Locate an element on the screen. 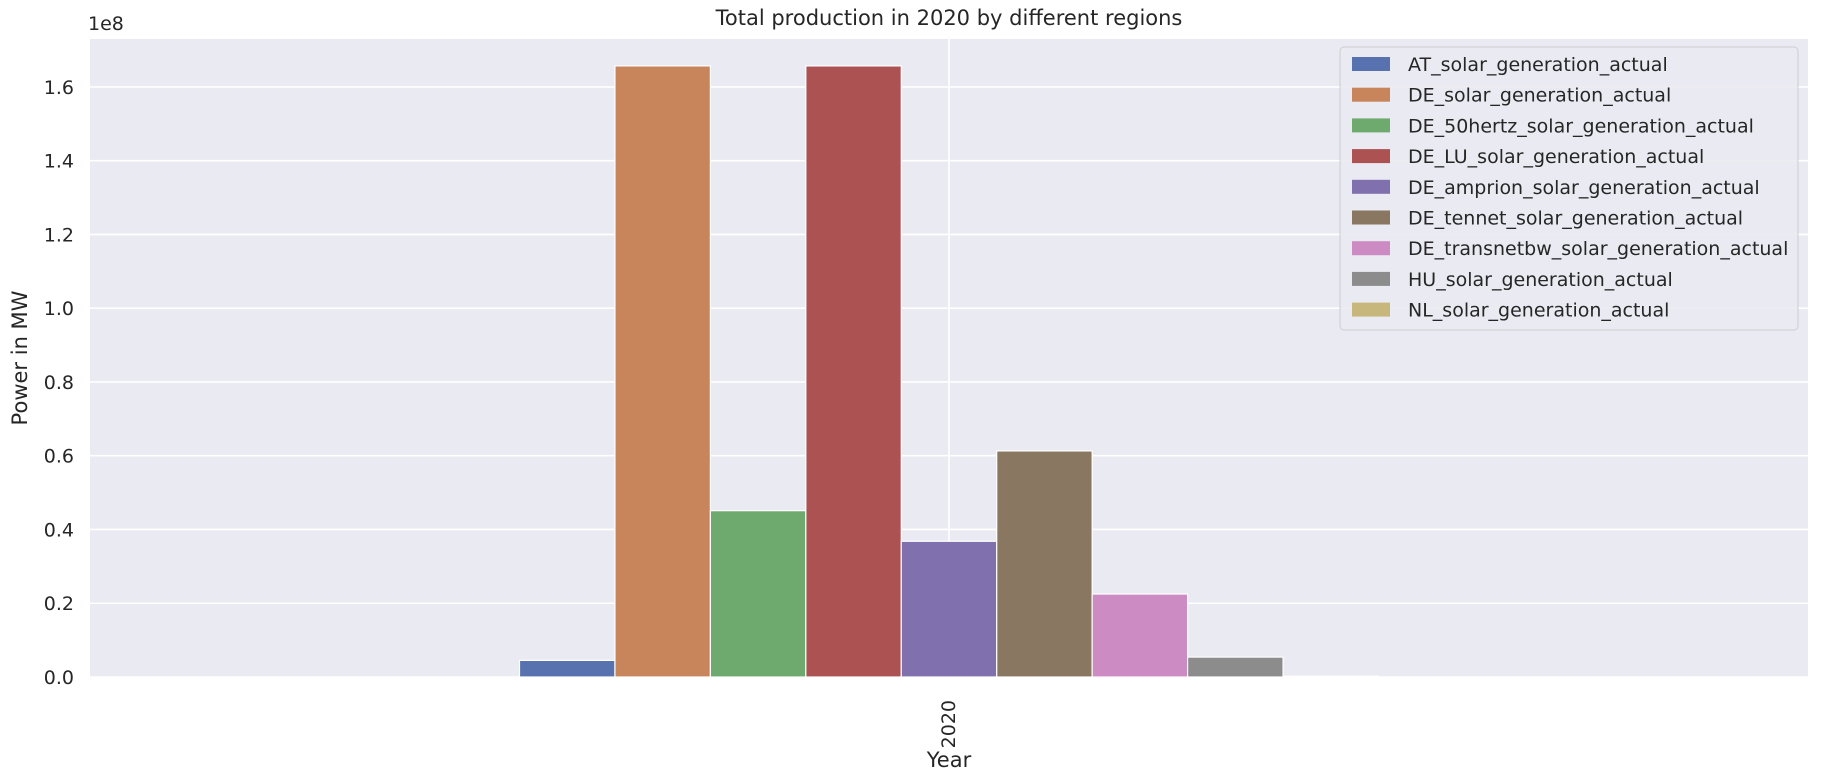  y-tick-label: 0.2 is located at coordinates (59, 604).